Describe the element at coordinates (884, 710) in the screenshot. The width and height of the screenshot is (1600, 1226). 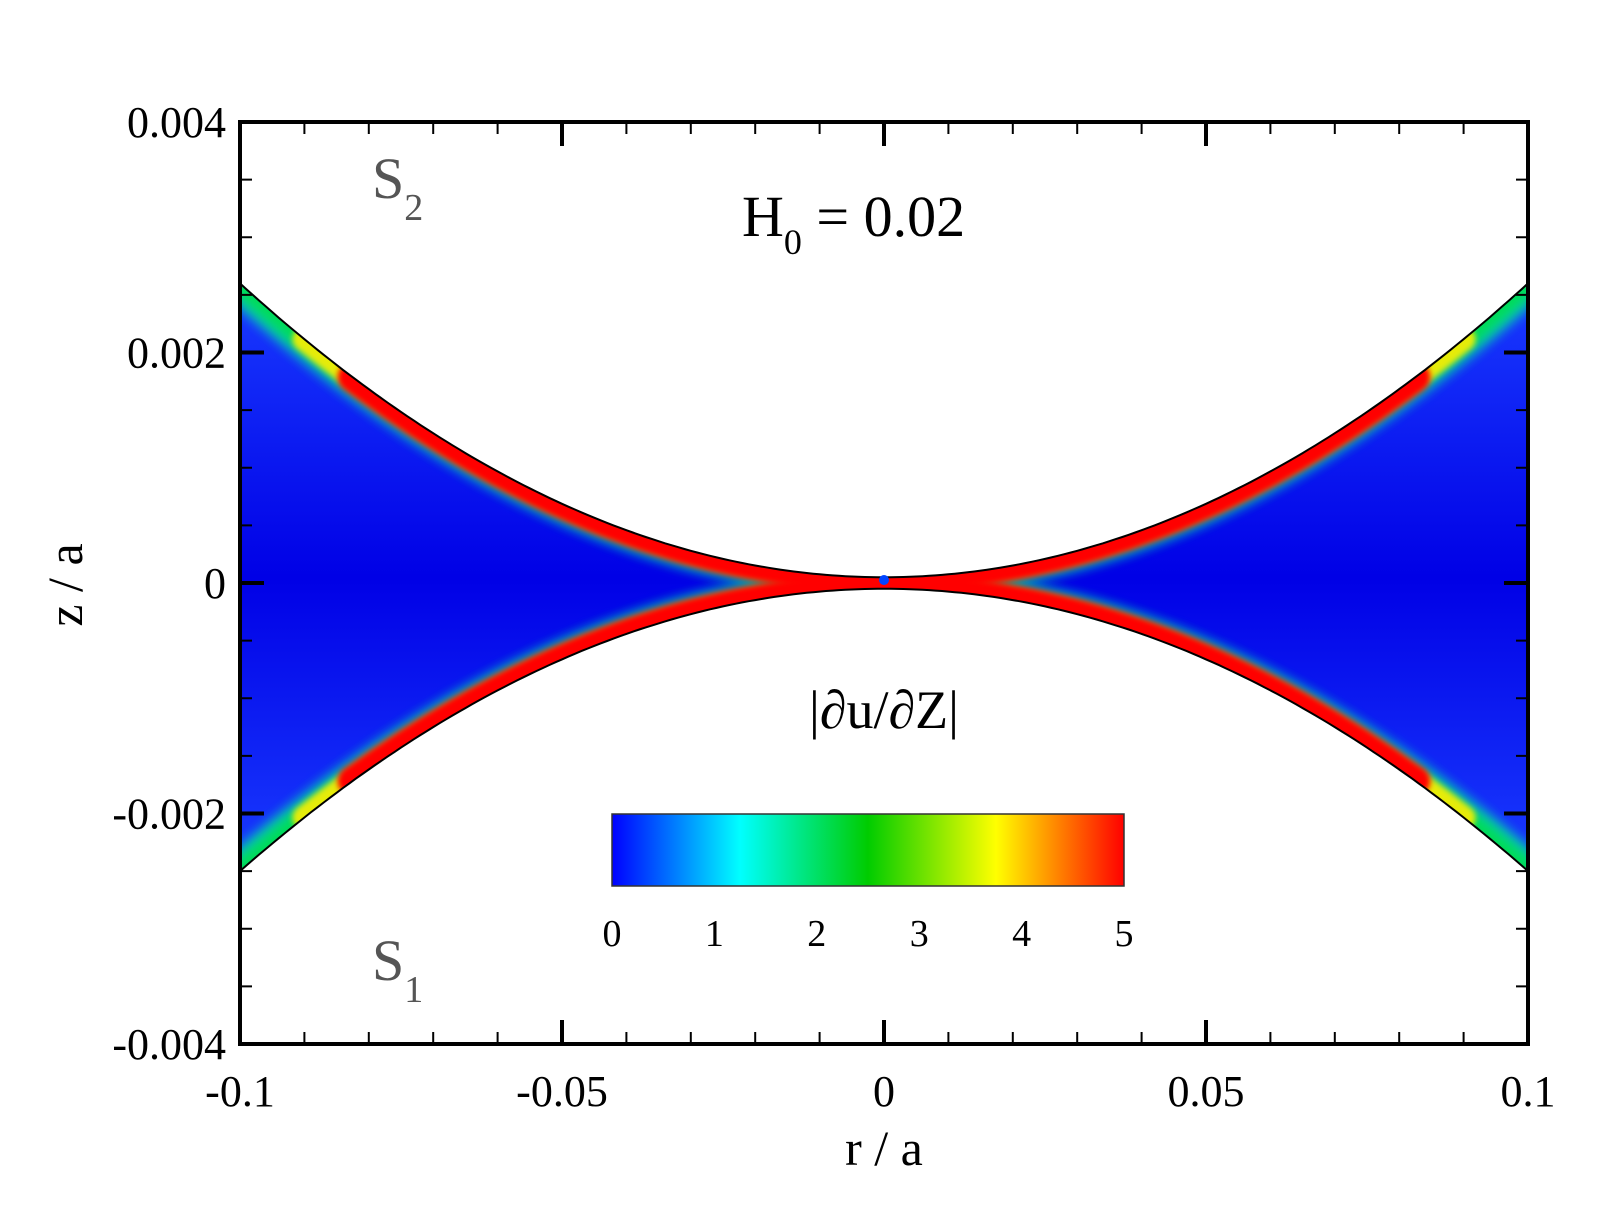
I see `field-label: |∂u/∂Z|` at that location.